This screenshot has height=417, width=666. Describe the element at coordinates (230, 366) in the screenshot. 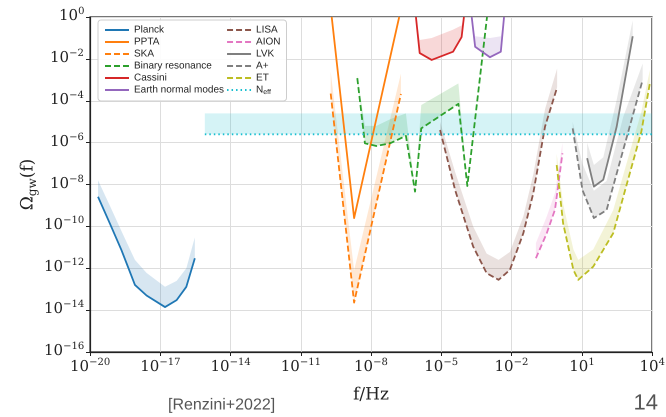

I see `x-tick-label: 10$^{−14}$` at that location.